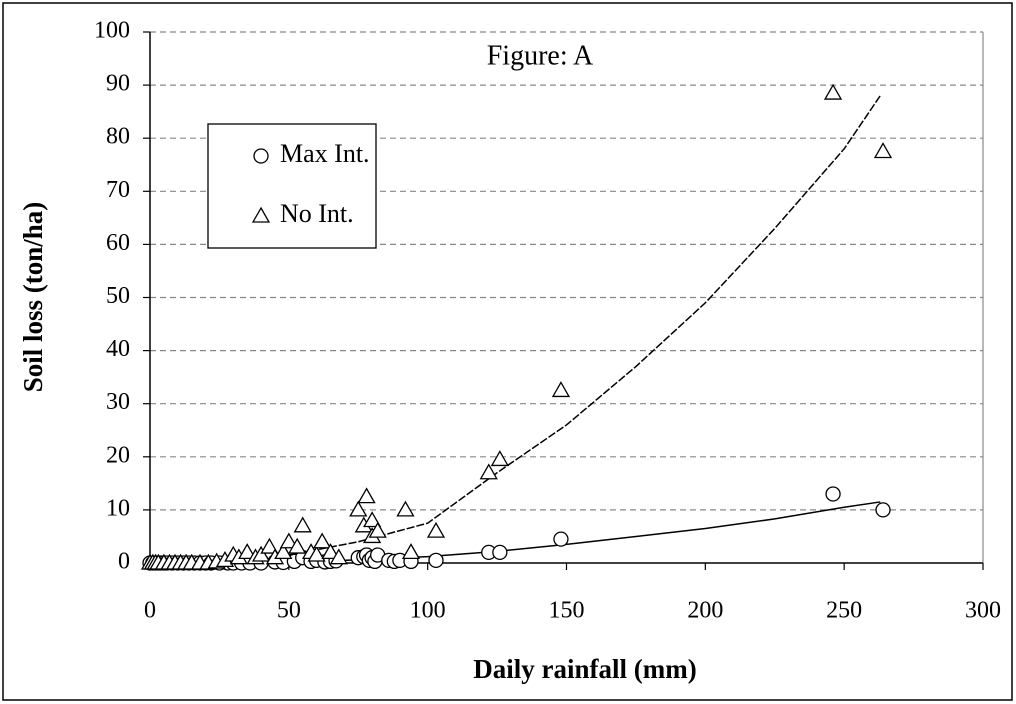 The image size is (1016, 704). I want to click on y-tick-label: 80, so click(118, 137).